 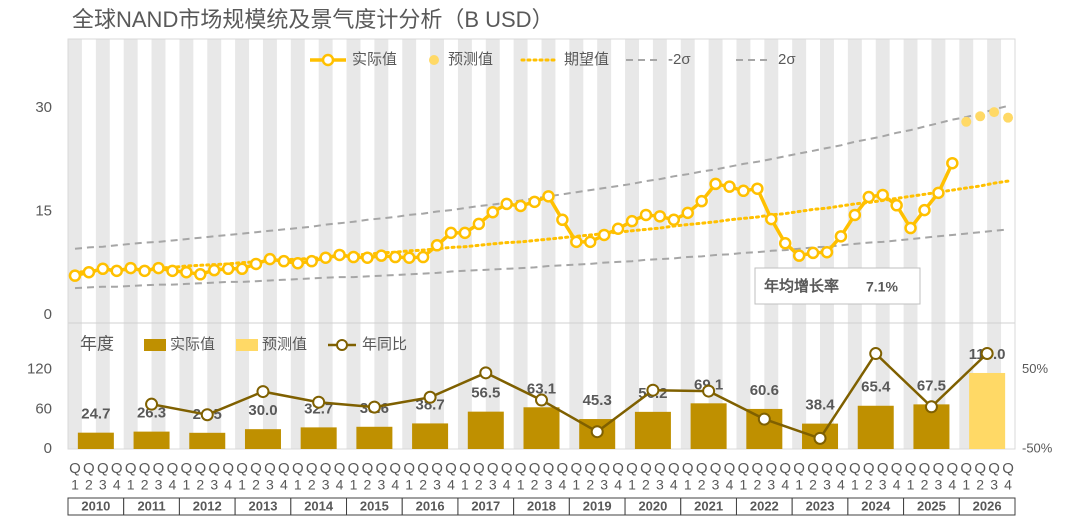 What do you see at coordinates (597, 505) in the screenshot?
I see `x-tick-label: 2019` at bounding box center [597, 505].